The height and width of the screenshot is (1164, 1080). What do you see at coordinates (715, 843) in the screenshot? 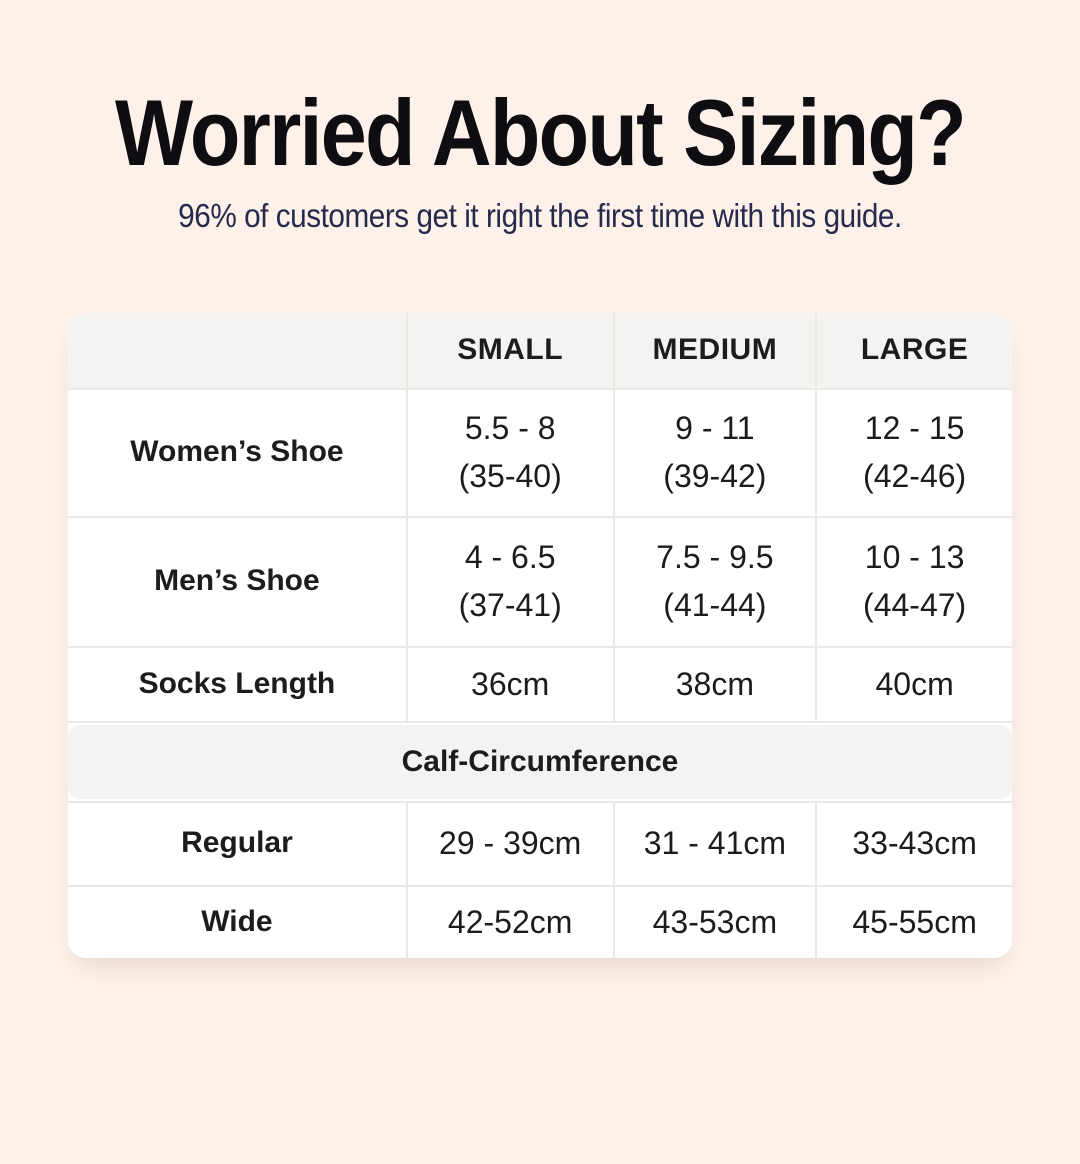
I see `table-cell-regular-medium: 31 - 41cm` at bounding box center [715, 843].